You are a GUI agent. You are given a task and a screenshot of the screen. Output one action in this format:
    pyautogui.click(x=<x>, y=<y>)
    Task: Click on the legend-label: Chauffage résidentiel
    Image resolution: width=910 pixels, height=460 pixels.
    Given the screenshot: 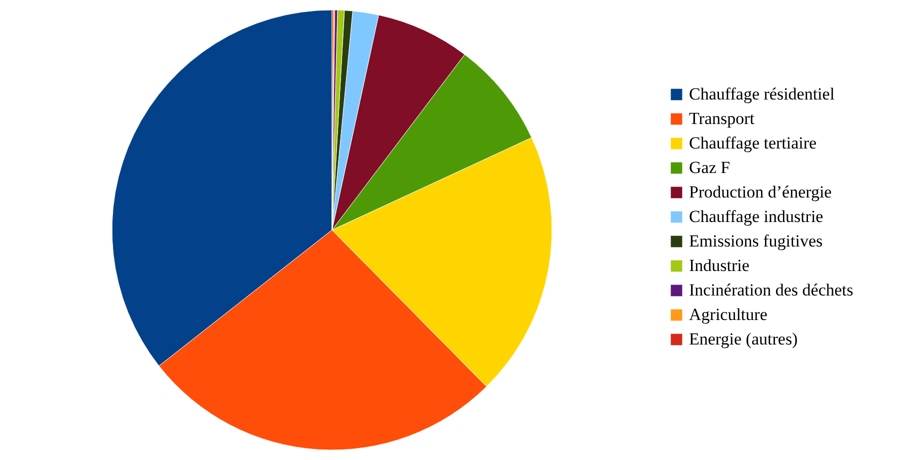 What is the action you would take?
    pyautogui.click(x=762, y=94)
    